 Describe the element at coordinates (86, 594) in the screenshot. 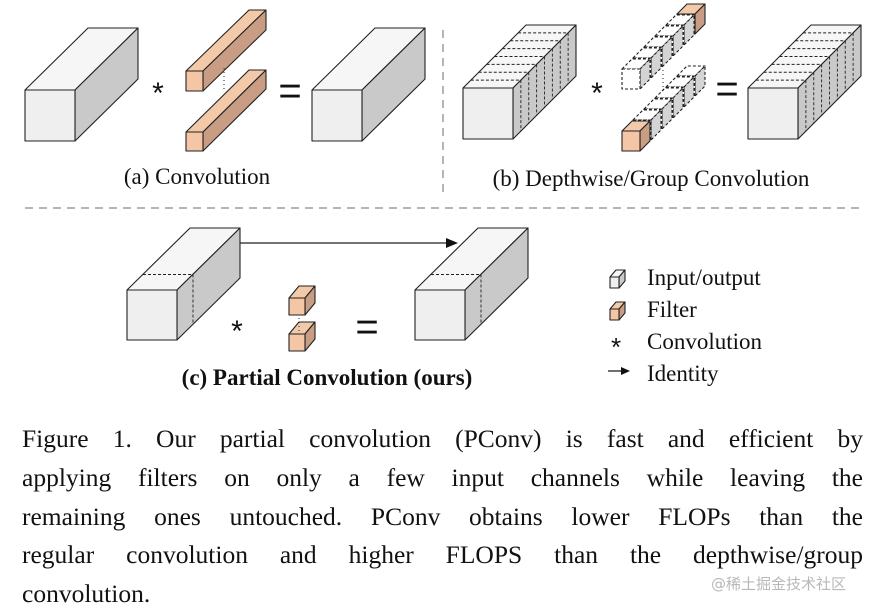

I see `caption-line: convolution.` at that location.